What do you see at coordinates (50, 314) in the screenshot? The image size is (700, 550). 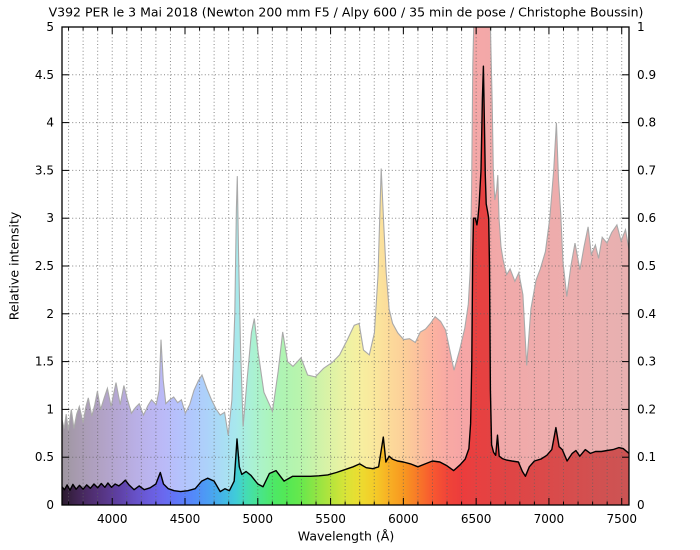 I see `y-left-tick-label: 2` at bounding box center [50, 314].